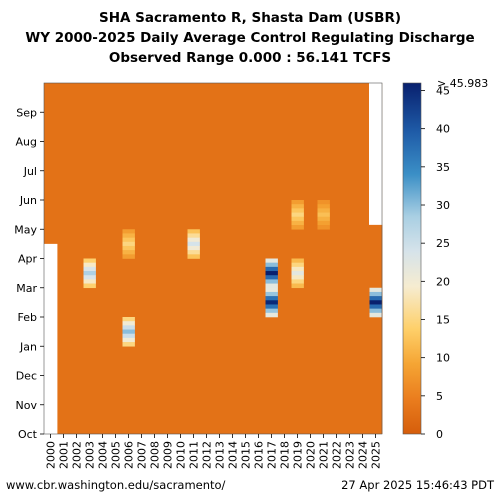 The image size is (500, 500). What do you see at coordinates (246, 258) in the screenshot?
I see `heatmap-column-2015` at bounding box center [246, 258].